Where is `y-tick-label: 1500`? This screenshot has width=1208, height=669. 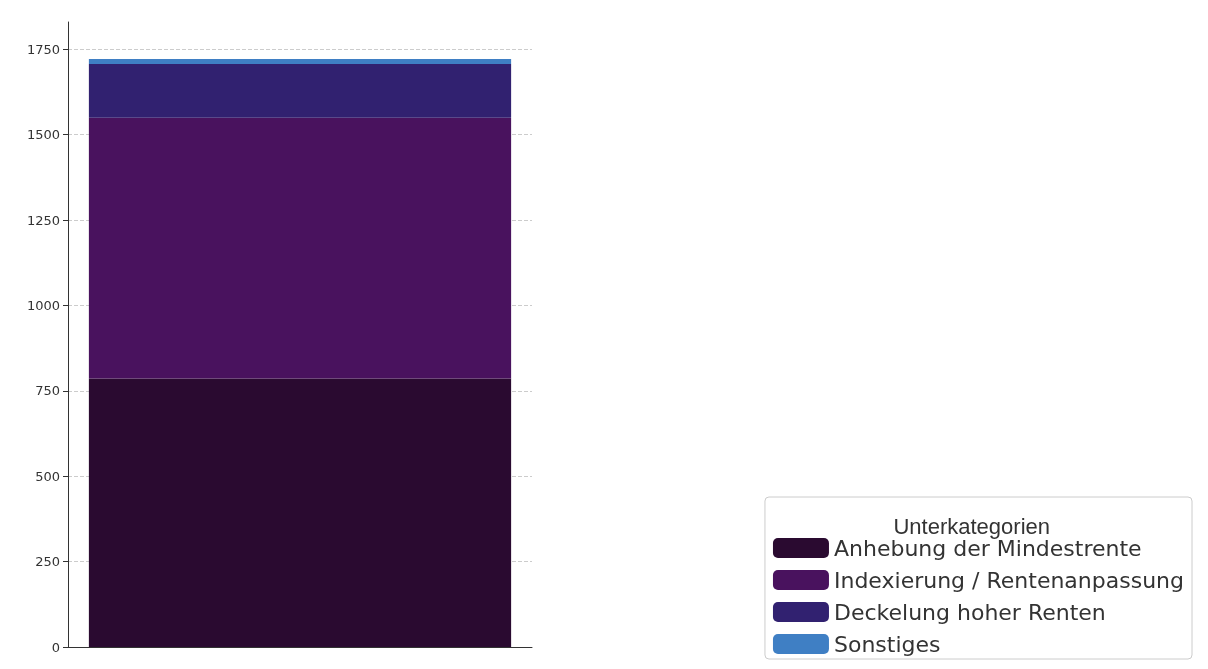
y-tick-label: 1500 is located at coordinates (43, 135).